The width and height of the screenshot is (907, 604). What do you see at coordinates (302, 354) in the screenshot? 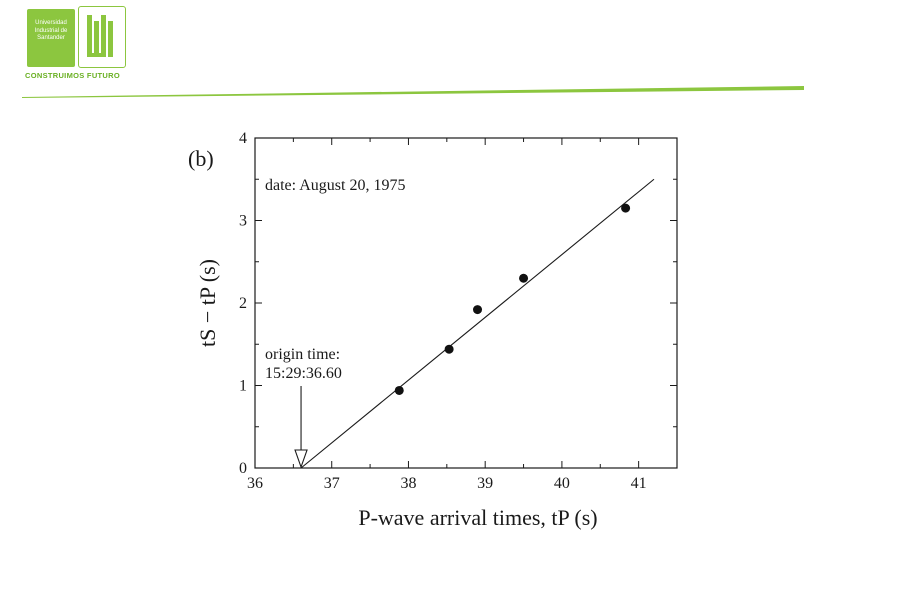
I see `origin-time-label: origin time:` at bounding box center [302, 354].